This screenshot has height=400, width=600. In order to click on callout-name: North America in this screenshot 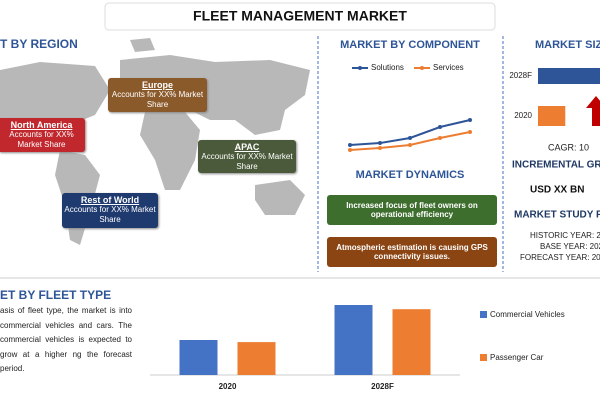, I will do `click(41, 125)`.